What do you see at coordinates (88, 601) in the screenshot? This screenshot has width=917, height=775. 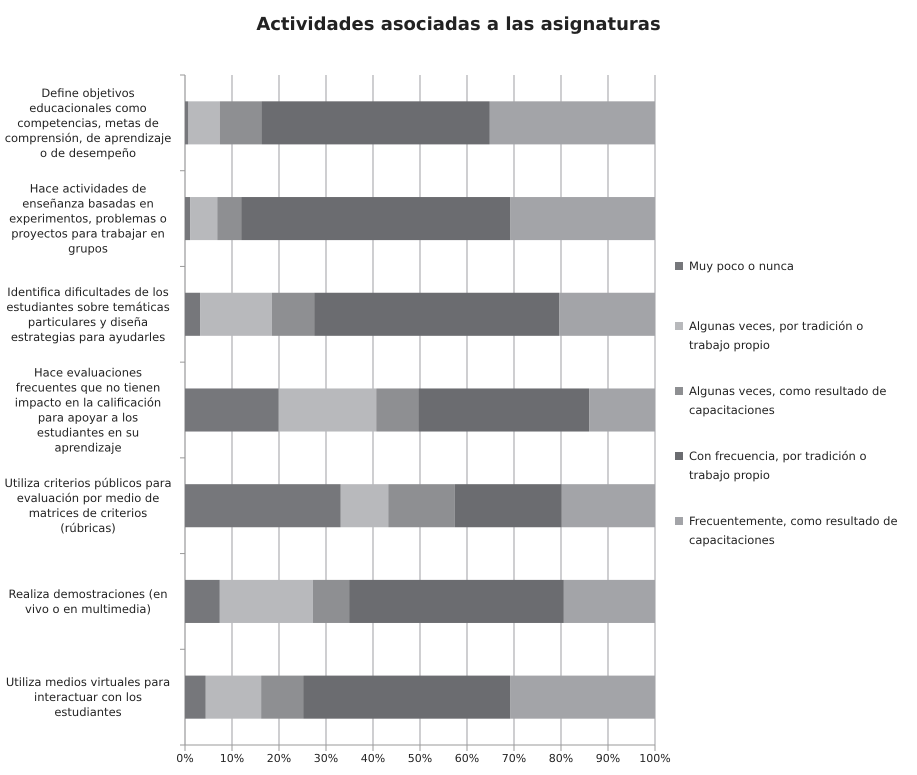 I see `y-tick-label: Realiza demostraciones (en vivo o en multimedia)` at bounding box center [88, 601].